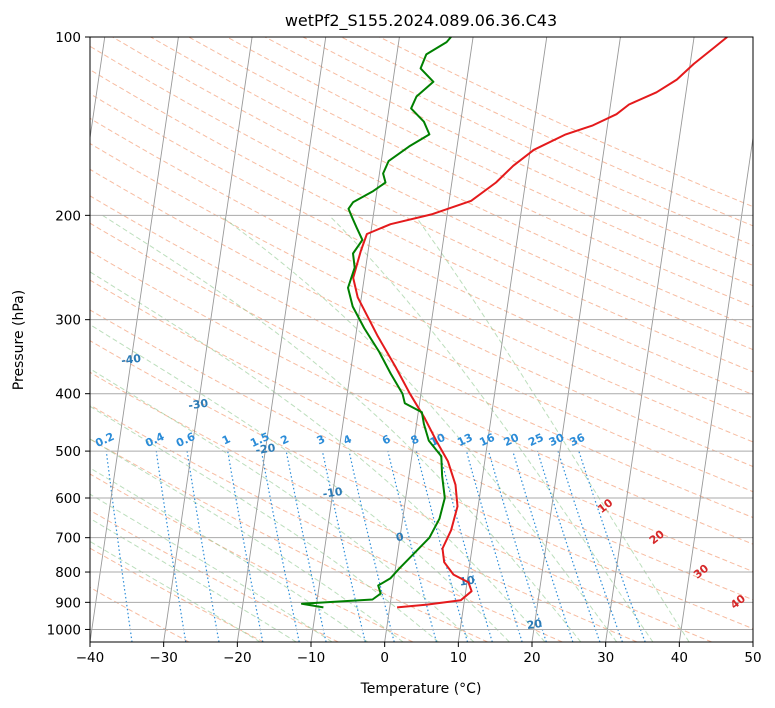  I want to click on x-tick-label: 40, so click(679, 658).